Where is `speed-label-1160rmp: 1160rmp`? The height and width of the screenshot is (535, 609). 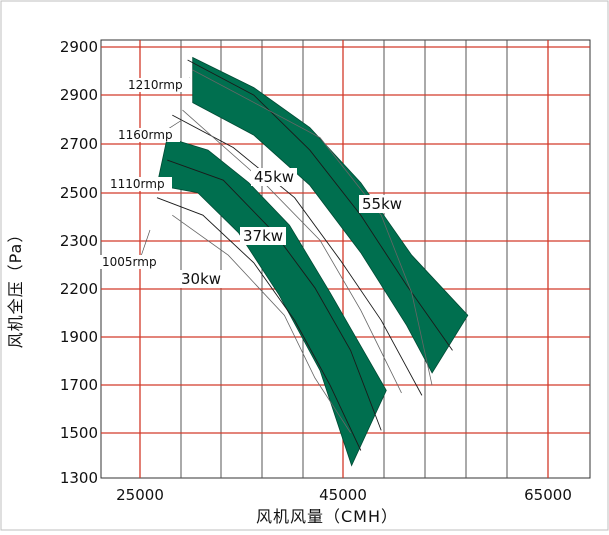
speed-label-1160rmp: 1160rmp is located at coordinates (145, 135).